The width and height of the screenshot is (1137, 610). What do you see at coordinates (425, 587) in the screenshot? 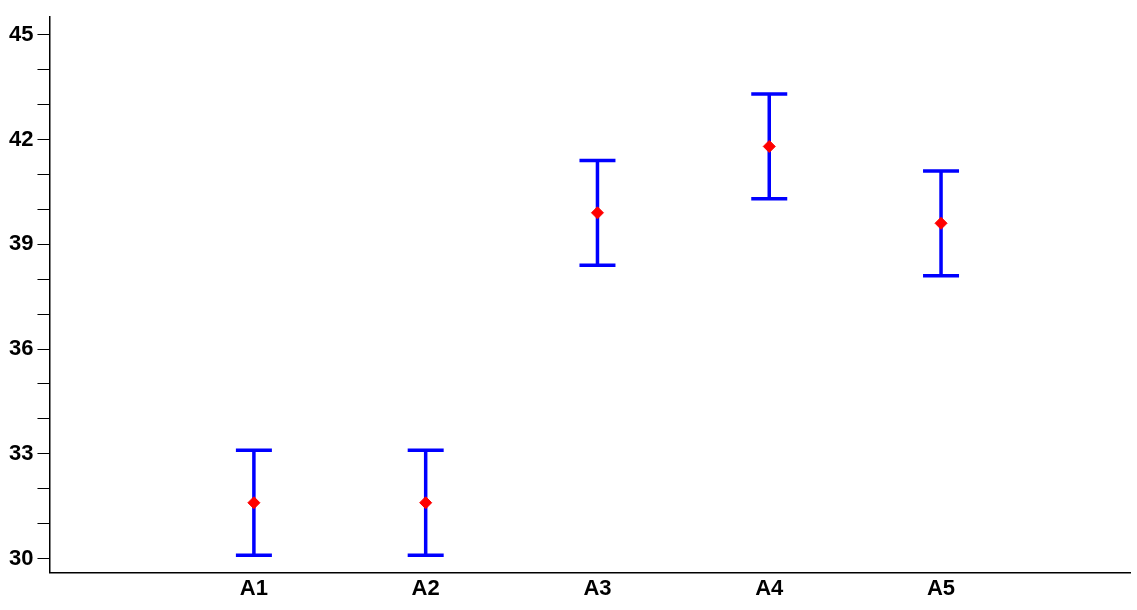
I see `x-tick-label: A2` at bounding box center [425, 587].